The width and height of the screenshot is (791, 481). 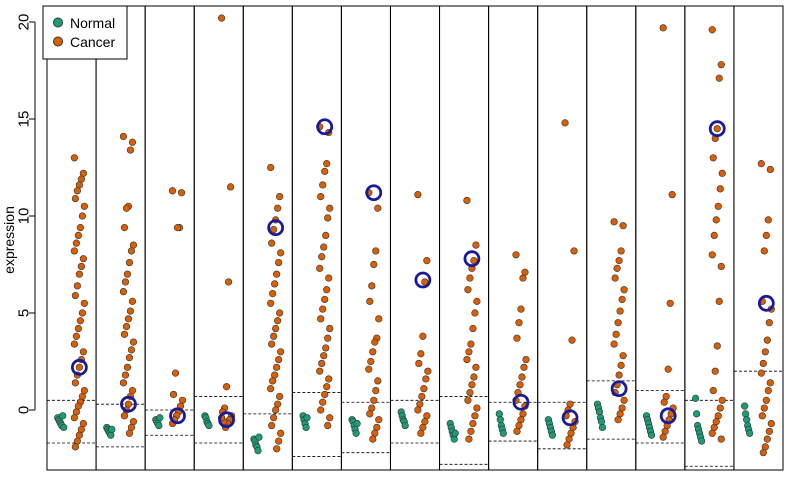 What do you see at coordinates (23, 119) in the screenshot?
I see `y-tick-label: 15` at bounding box center [23, 119].